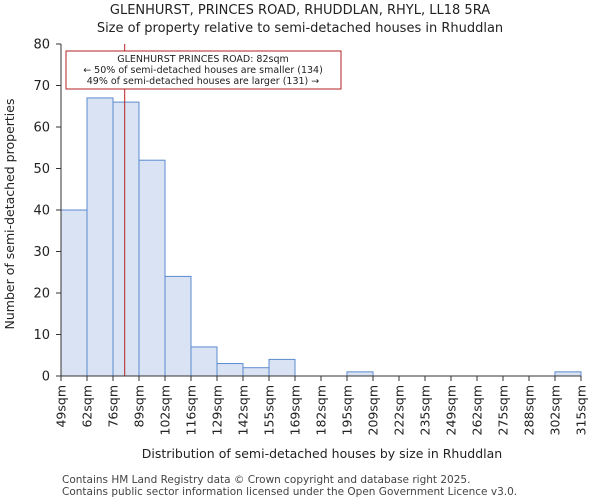  Describe the element at coordinates (399, 410) in the screenshot. I see `x-tick-label: 222sqm` at that location.